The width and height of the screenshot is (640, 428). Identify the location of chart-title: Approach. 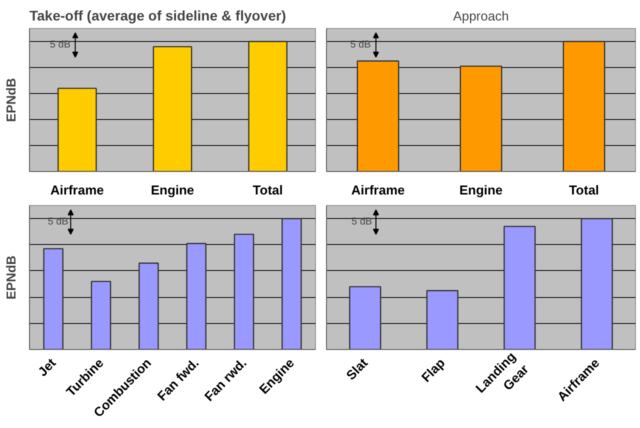
(481, 16).